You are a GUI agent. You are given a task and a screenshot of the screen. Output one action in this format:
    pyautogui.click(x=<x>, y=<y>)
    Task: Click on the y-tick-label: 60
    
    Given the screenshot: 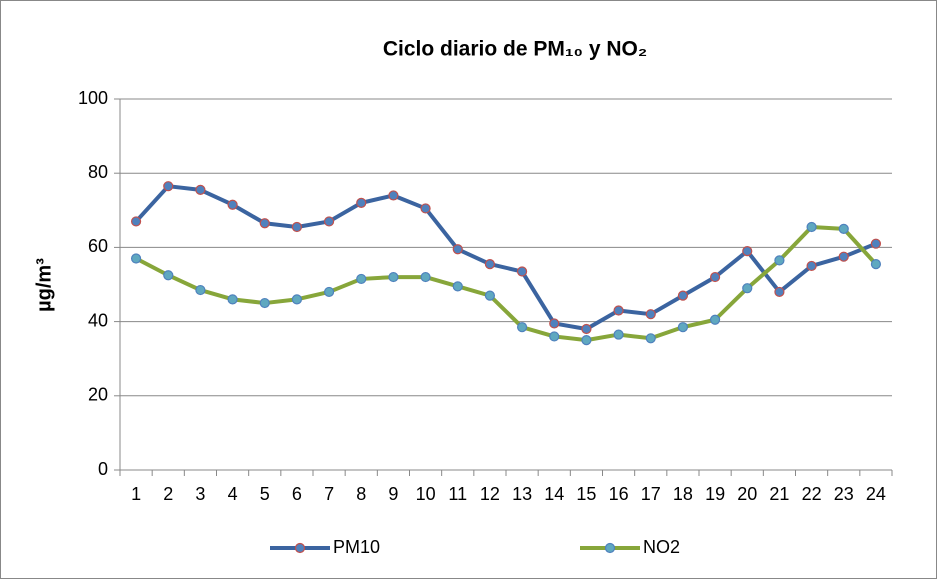 What is the action you would take?
    pyautogui.click(x=98, y=246)
    